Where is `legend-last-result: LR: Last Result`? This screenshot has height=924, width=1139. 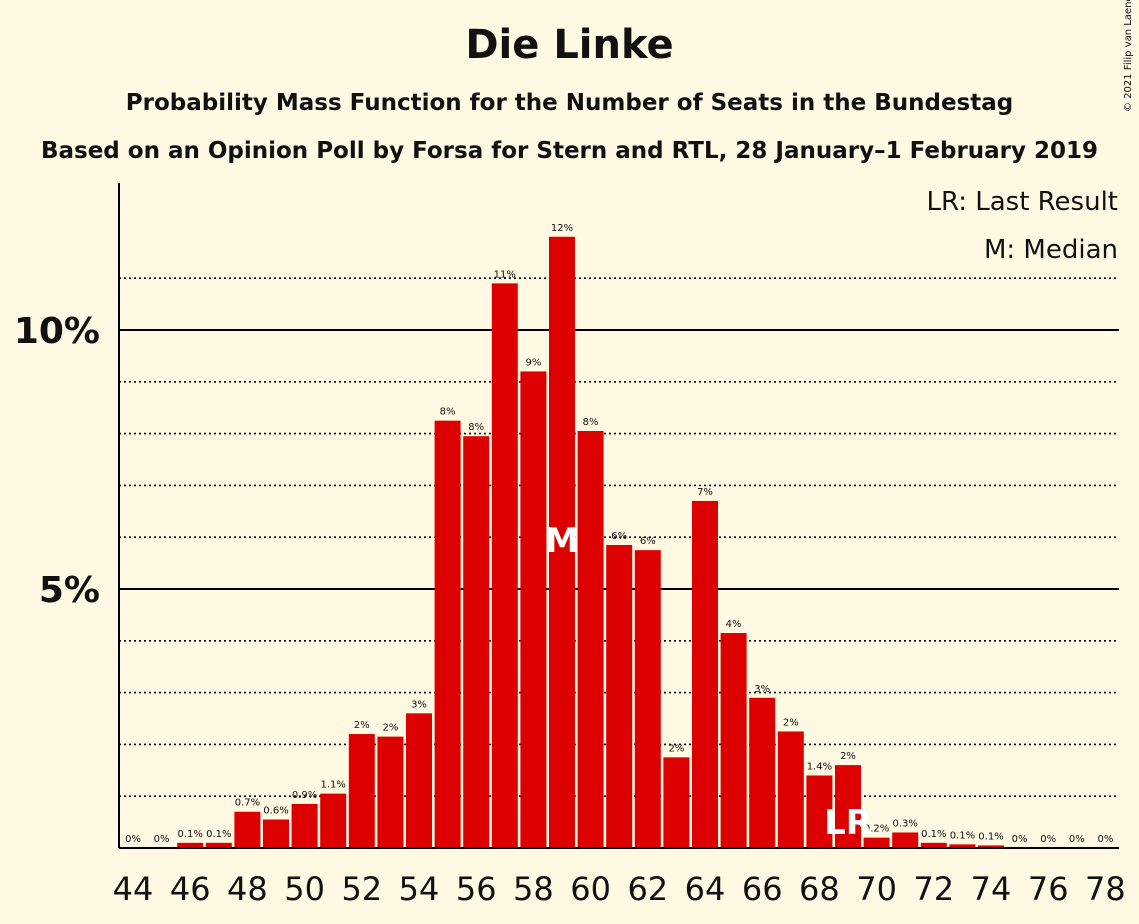 legend-last-result: LR: Last Result is located at coordinates (1022, 202).